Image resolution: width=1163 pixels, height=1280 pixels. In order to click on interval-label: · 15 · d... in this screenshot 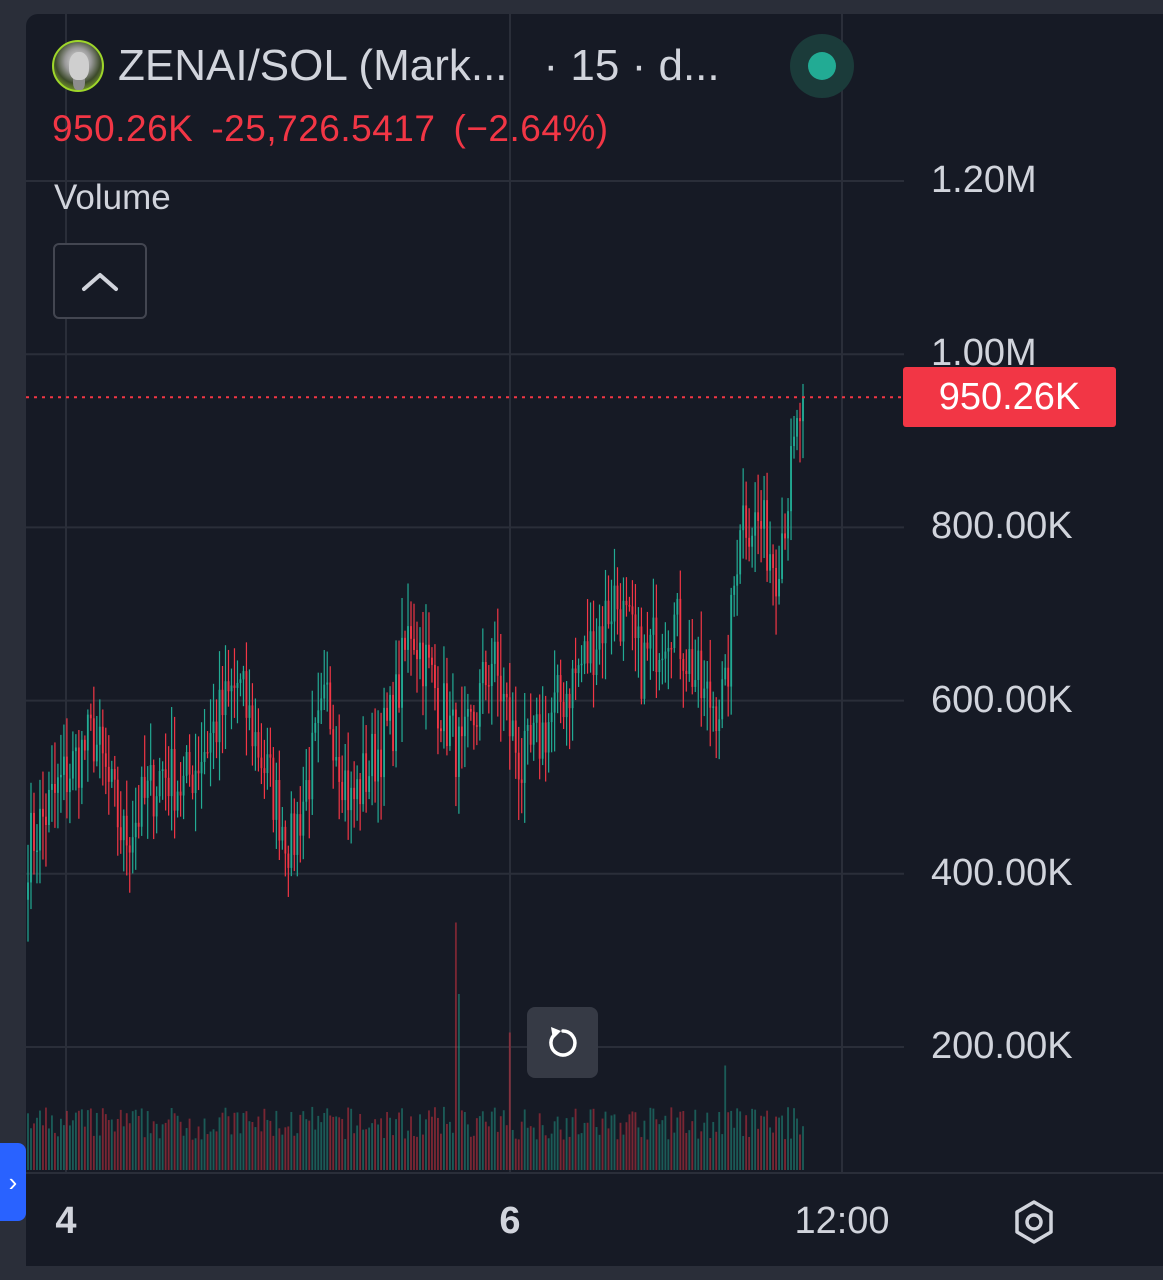, I will do `click(631, 65)`.